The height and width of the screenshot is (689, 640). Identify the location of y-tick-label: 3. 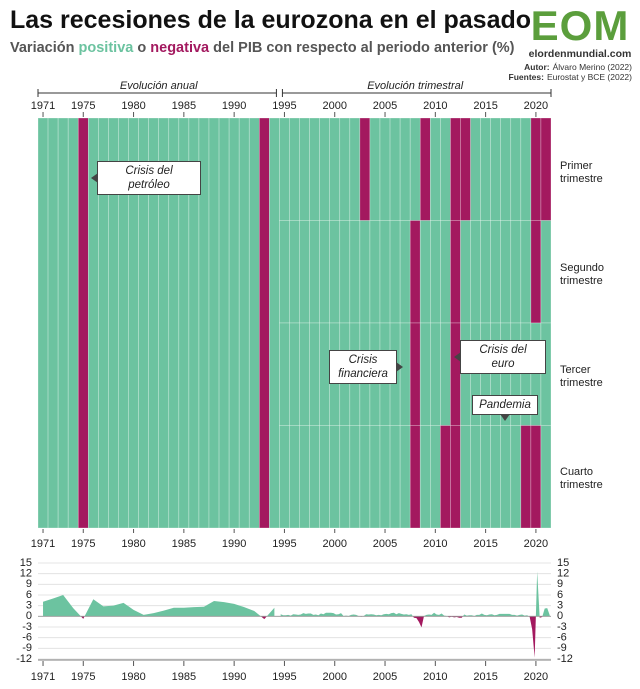
(560, 606).